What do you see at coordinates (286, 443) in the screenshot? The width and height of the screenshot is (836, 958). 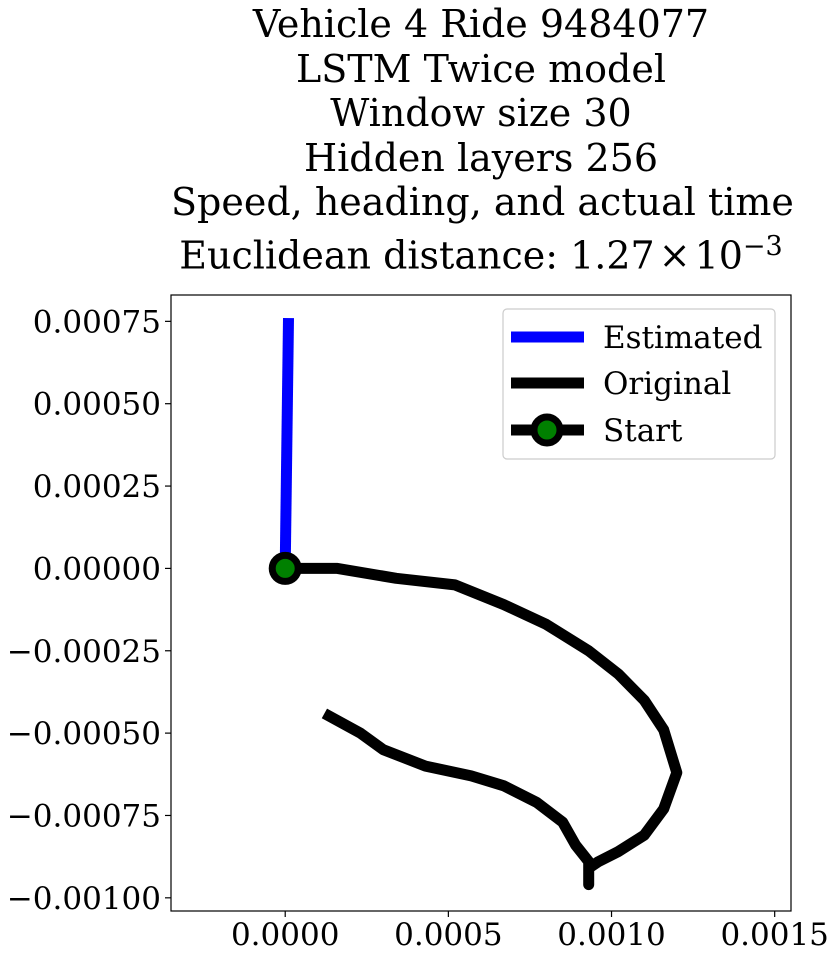 I see `series-line-estimated` at bounding box center [286, 443].